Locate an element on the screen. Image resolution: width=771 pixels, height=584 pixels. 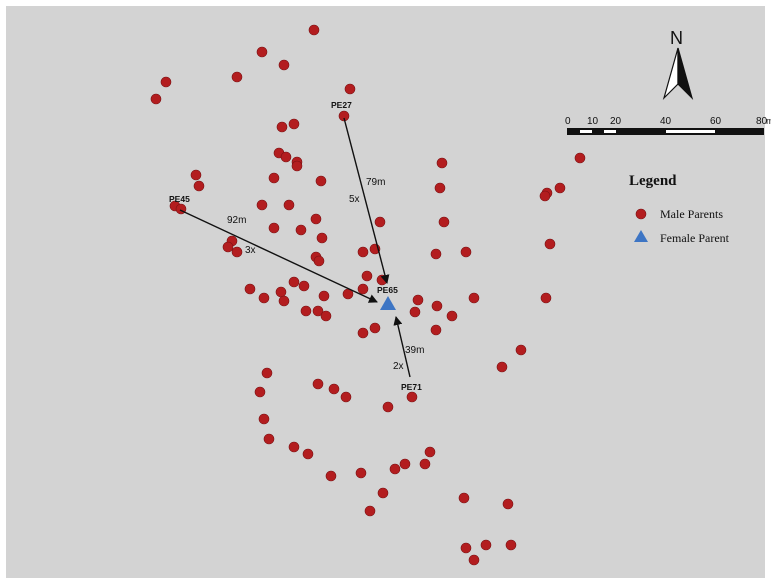
scale-unit: m is located at coordinates (768, 121).